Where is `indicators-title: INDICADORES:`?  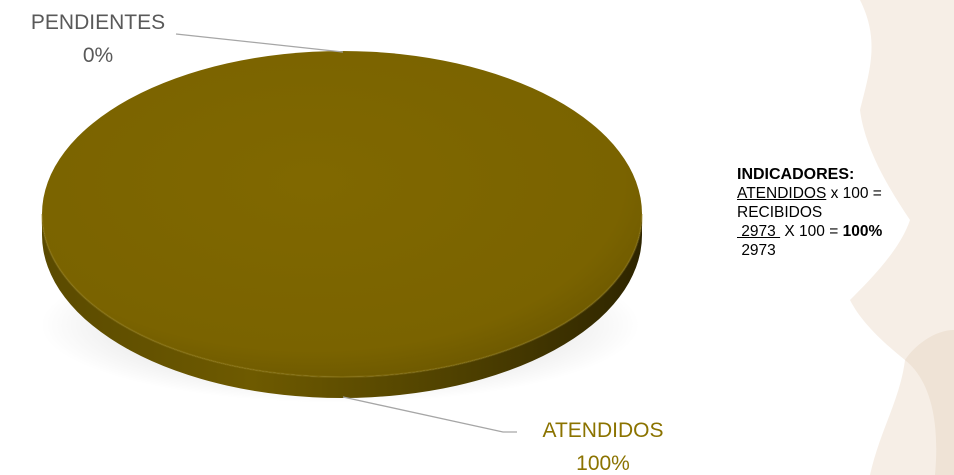
indicators-title: INDICADORES: is located at coordinates (796, 174).